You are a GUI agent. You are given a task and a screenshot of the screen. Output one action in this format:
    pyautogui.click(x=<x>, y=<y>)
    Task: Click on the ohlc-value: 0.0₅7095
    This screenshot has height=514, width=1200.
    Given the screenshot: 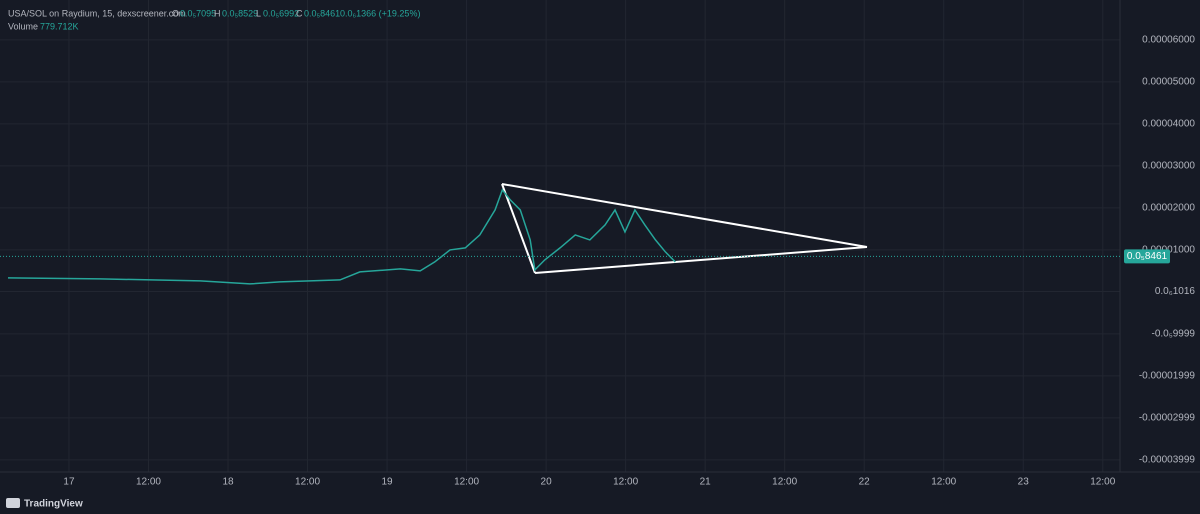 What is the action you would take?
    pyautogui.click(x=198, y=13)
    